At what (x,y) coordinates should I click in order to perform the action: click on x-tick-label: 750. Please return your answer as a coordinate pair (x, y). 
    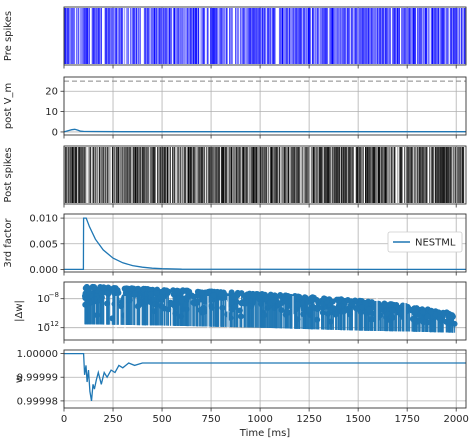
    Looking at the image, I should click on (211, 419).